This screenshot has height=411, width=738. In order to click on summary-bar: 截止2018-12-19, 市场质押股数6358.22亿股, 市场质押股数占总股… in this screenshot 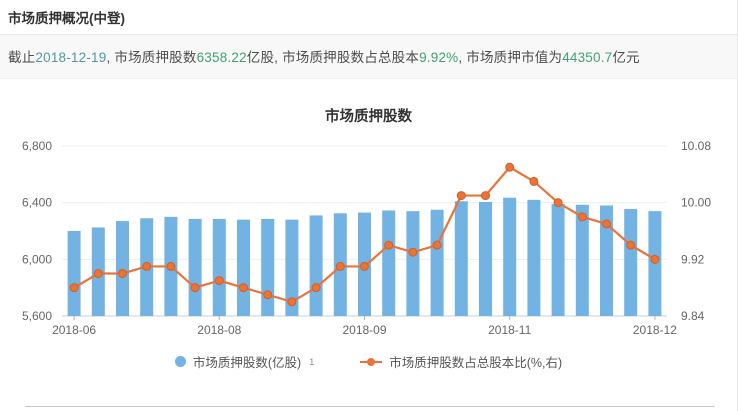, I will do `click(368, 57)`.